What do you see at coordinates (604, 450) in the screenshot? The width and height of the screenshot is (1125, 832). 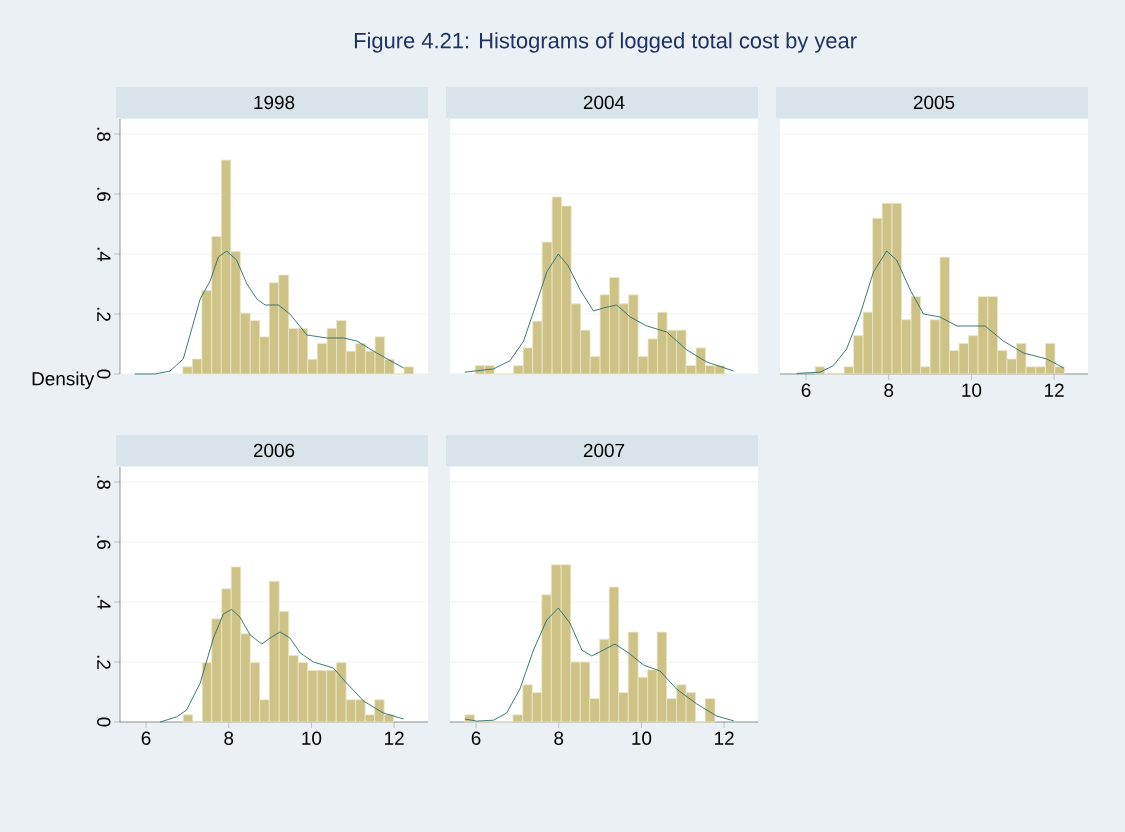 I see `chart-subtitle: 2007` at bounding box center [604, 450].